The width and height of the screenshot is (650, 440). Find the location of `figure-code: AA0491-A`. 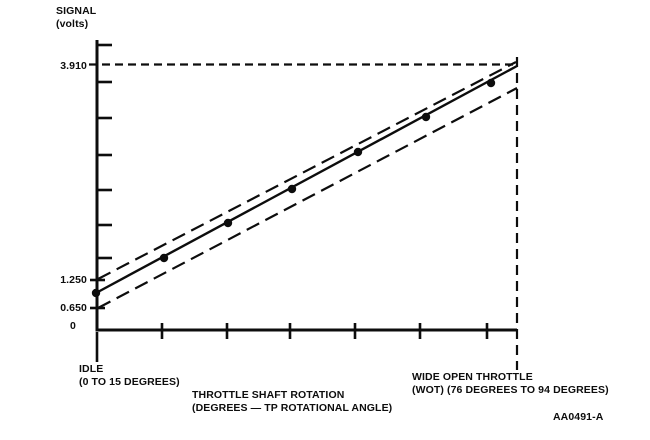

figure-code: AA0491-A is located at coordinates (578, 417).